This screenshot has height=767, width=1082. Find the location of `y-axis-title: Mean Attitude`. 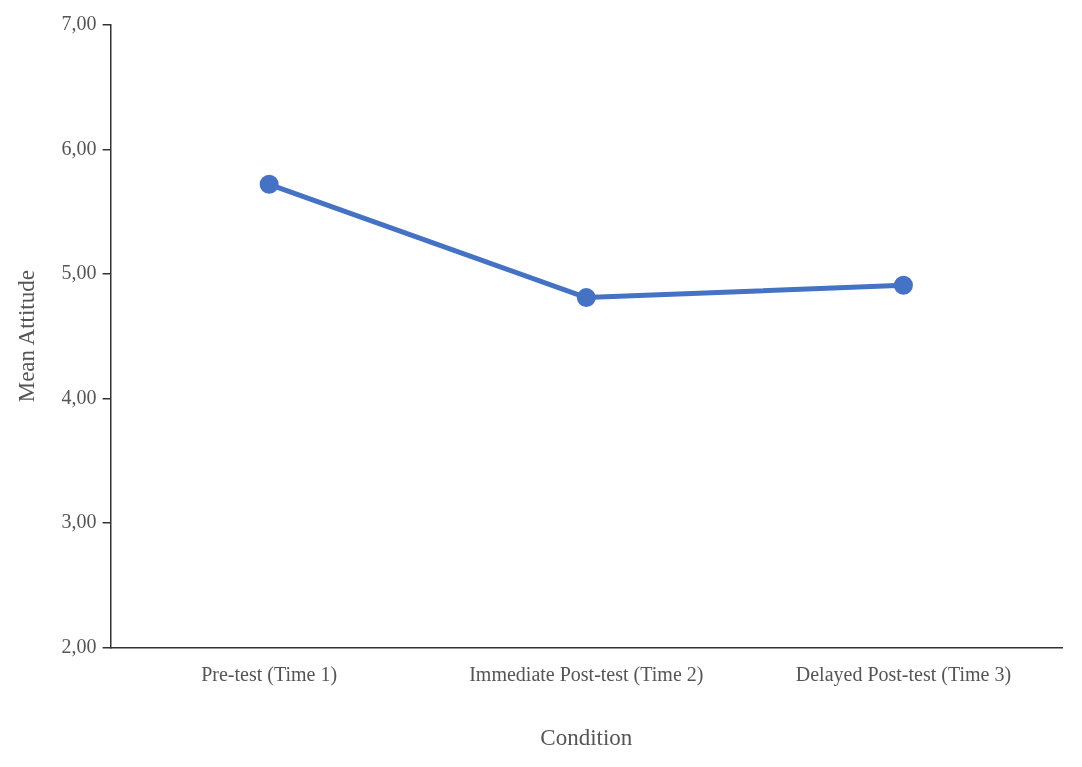

y-axis-title: Mean Attitude is located at coordinates (26, 336).